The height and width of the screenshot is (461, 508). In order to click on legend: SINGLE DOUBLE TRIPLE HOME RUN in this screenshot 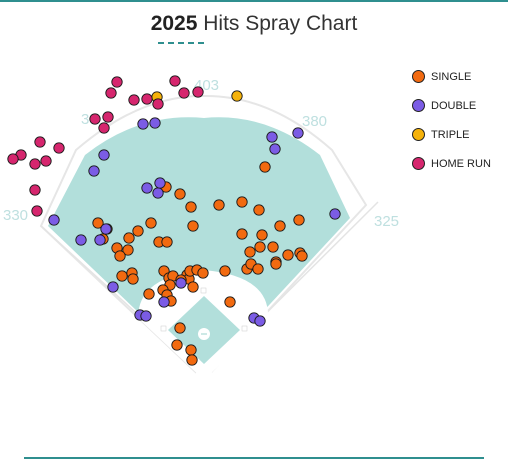, I will do `click(451, 120)`.